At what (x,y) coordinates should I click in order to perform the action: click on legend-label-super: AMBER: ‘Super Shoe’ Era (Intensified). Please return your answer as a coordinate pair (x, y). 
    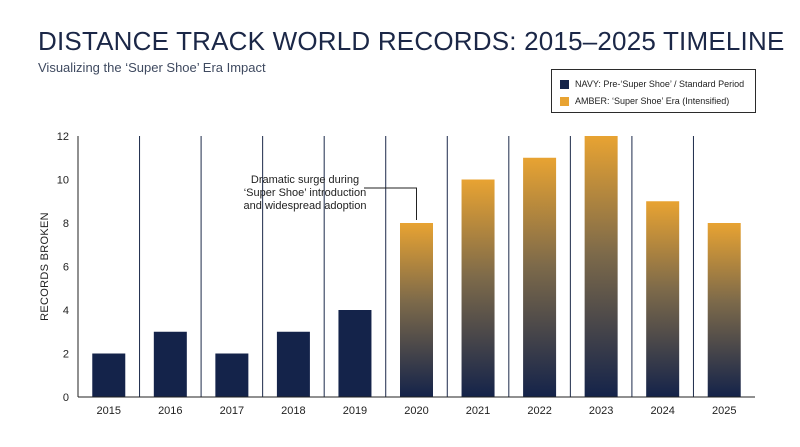
    Looking at the image, I should click on (652, 101).